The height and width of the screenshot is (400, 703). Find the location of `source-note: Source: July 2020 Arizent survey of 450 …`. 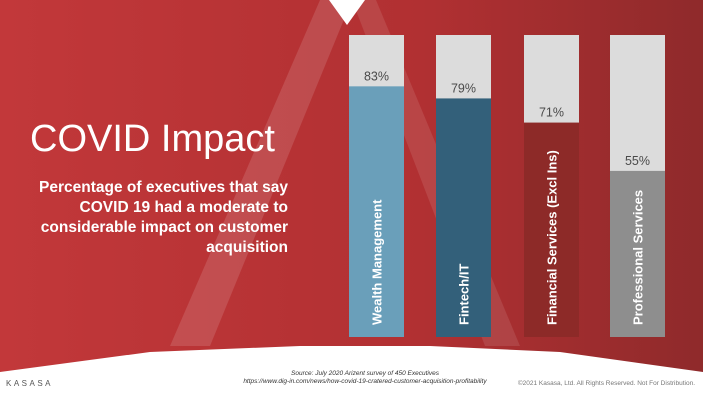

source-note: Source: July 2020 Arizent survey of 450 … is located at coordinates (365, 378).